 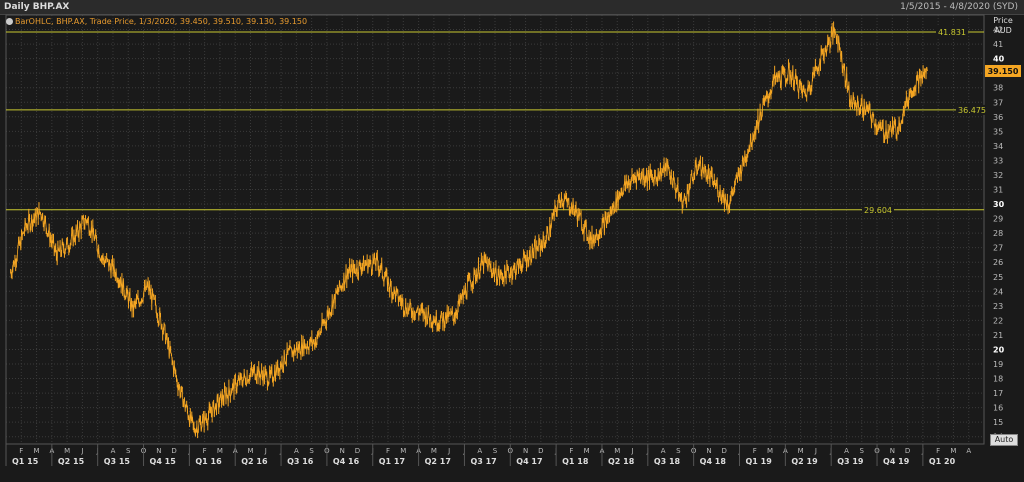 What do you see at coordinates (998, 320) in the screenshot?
I see `y-tick-label: 22` at bounding box center [998, 320].